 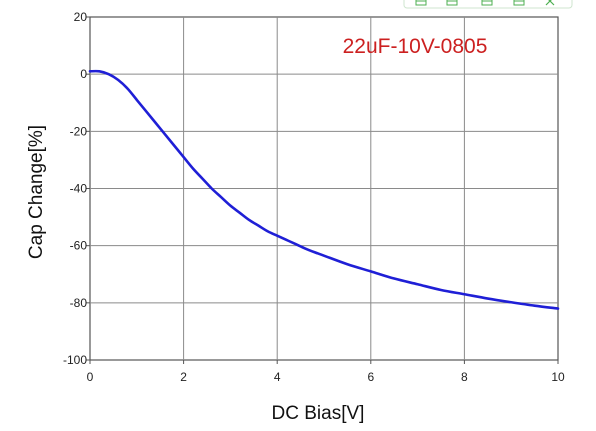 I want to click on y-tick-label: -100, so click(x=75, y=360).